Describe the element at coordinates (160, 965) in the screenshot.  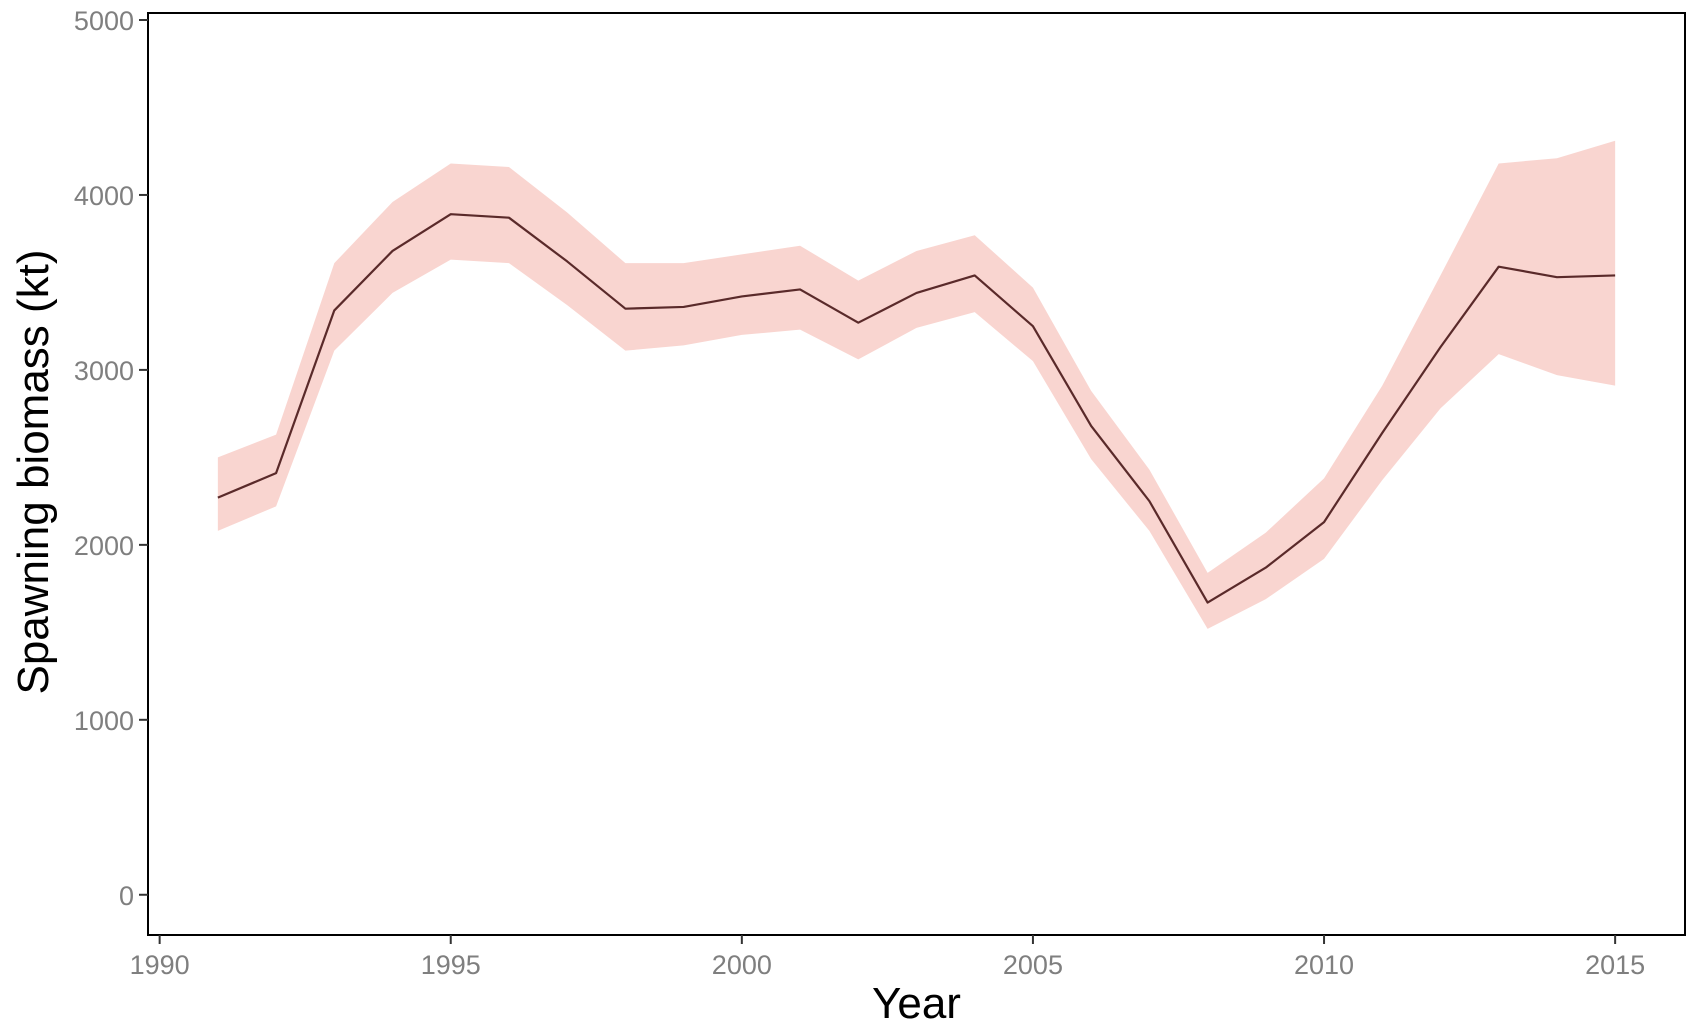
I see `x-tick-label: 1990` at that location.